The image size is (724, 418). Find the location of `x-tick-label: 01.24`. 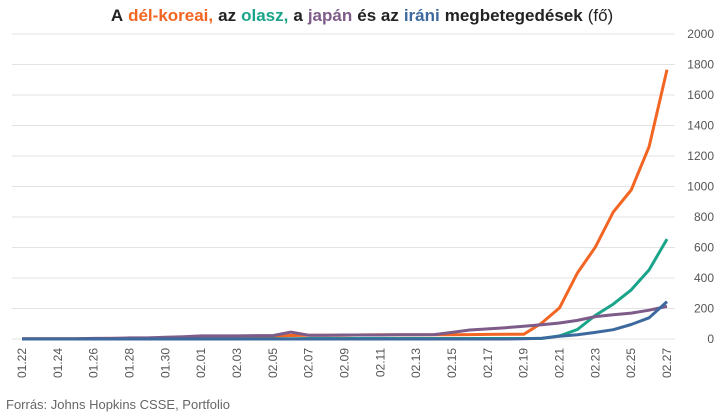

x-tick-label: 01.24 is located at coordinates (58, 363).